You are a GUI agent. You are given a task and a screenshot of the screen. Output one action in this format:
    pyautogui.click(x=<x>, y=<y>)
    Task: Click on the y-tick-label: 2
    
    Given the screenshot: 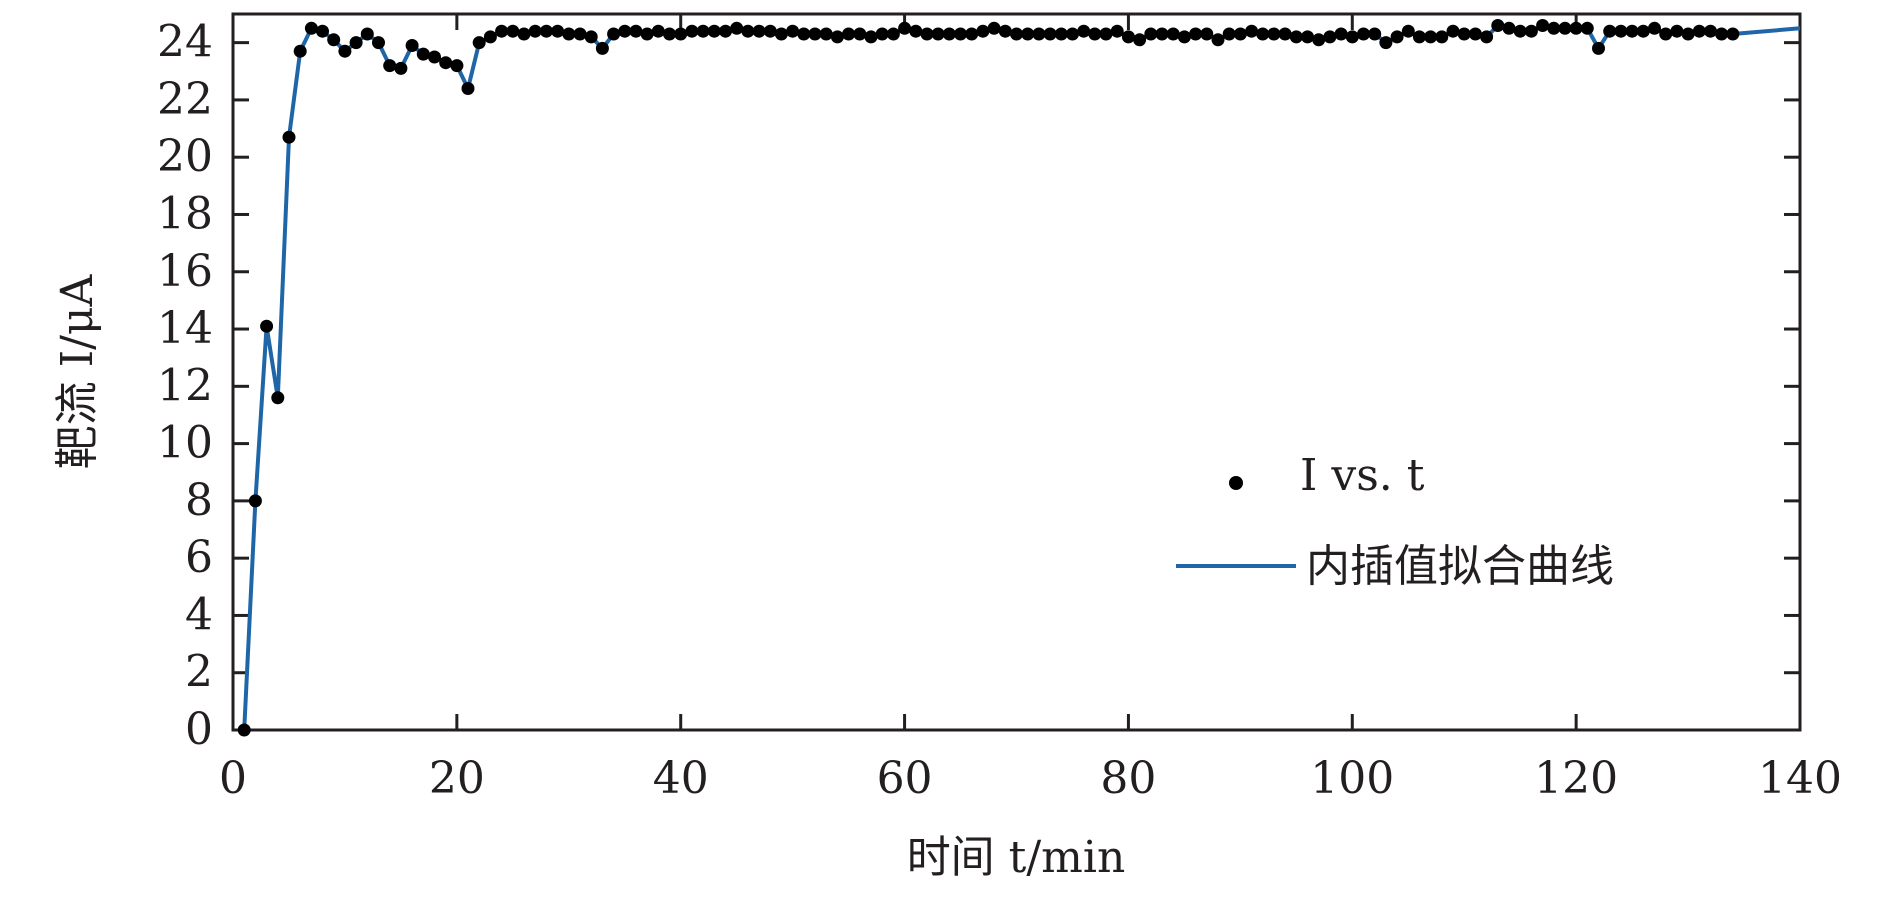 What is the action you would take?
    pyautogui.click(x=199, y=672)
    